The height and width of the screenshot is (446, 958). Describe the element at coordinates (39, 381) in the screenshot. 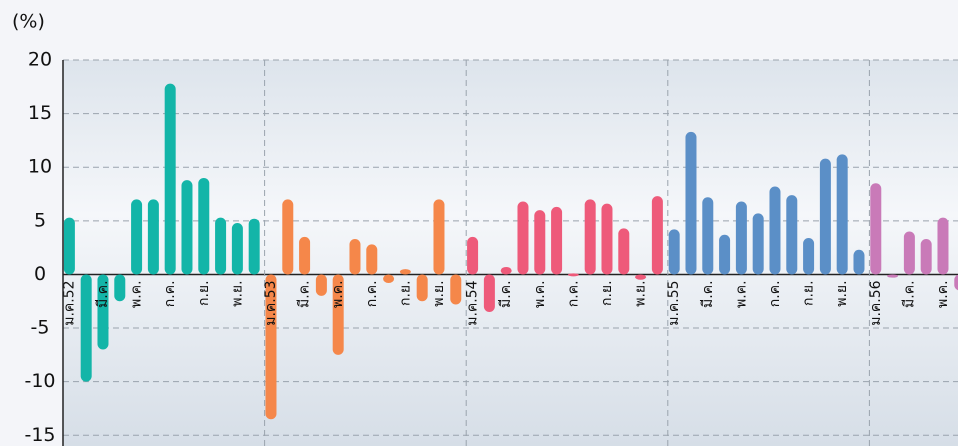

I see `y-tick-label: -10` at that location.